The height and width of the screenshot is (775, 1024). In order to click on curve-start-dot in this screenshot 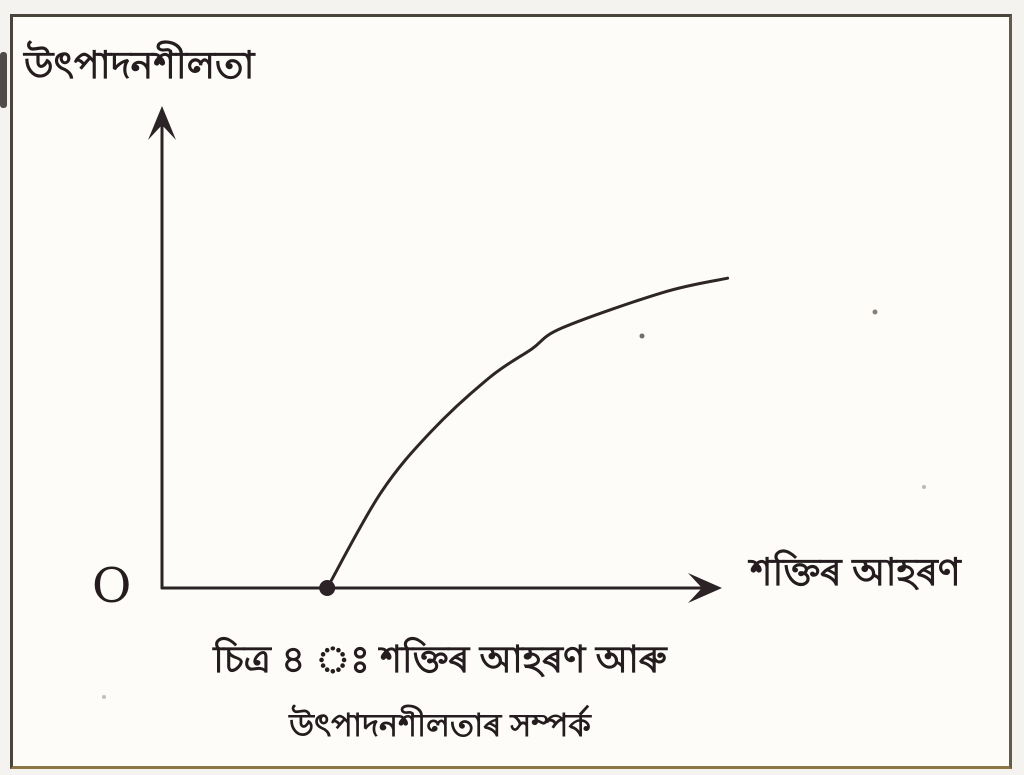, I will do `click(327, 588)`.